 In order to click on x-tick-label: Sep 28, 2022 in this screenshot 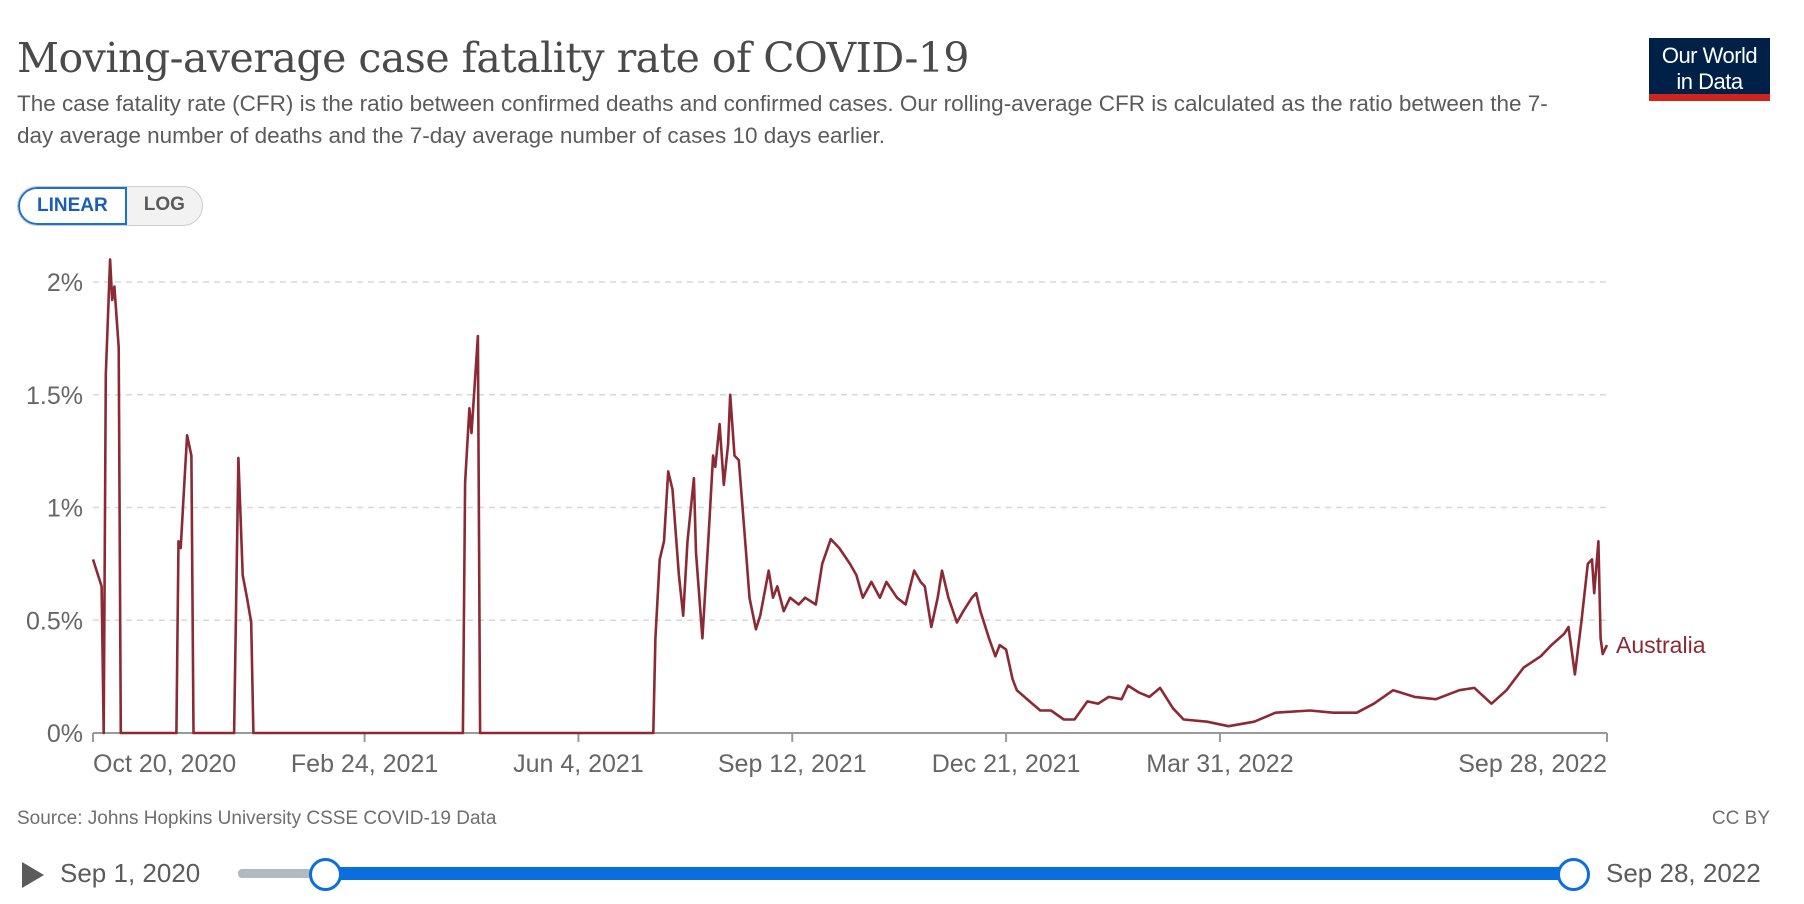, I will do `click(1532, 764)`.